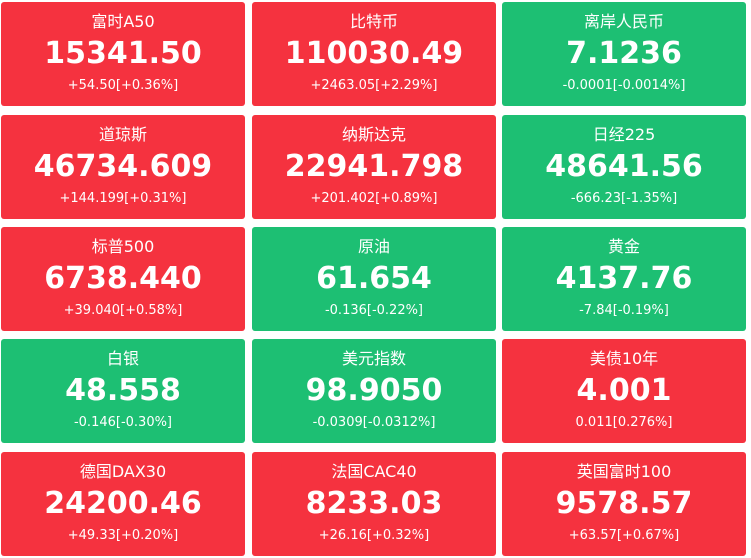 The height and width of the screenshot is (558, 751). I want to click on quote-tile-us-10y-treasury: 美债10年 4.001 0.011[0.276%], so click(624, 391).